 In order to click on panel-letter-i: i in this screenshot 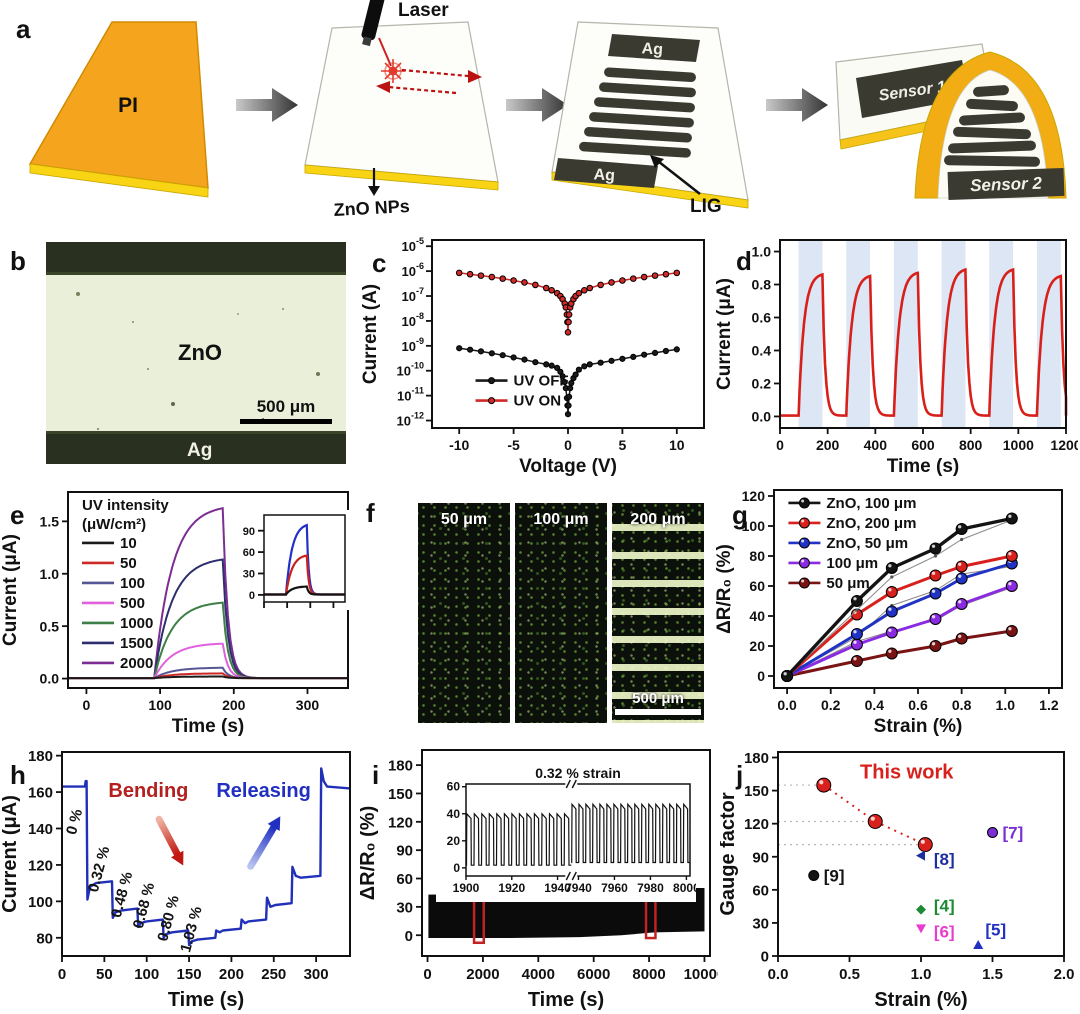, I will do `click(376, 775)`.